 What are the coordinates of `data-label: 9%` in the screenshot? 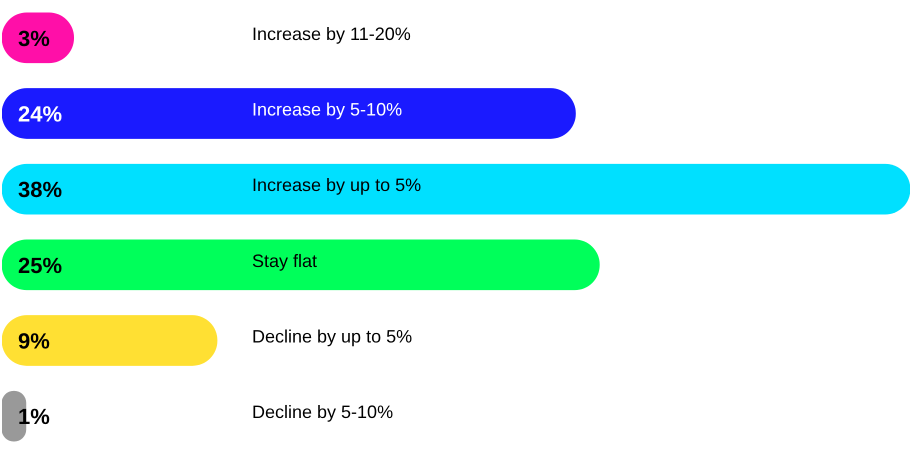 It's located at (34, 341).